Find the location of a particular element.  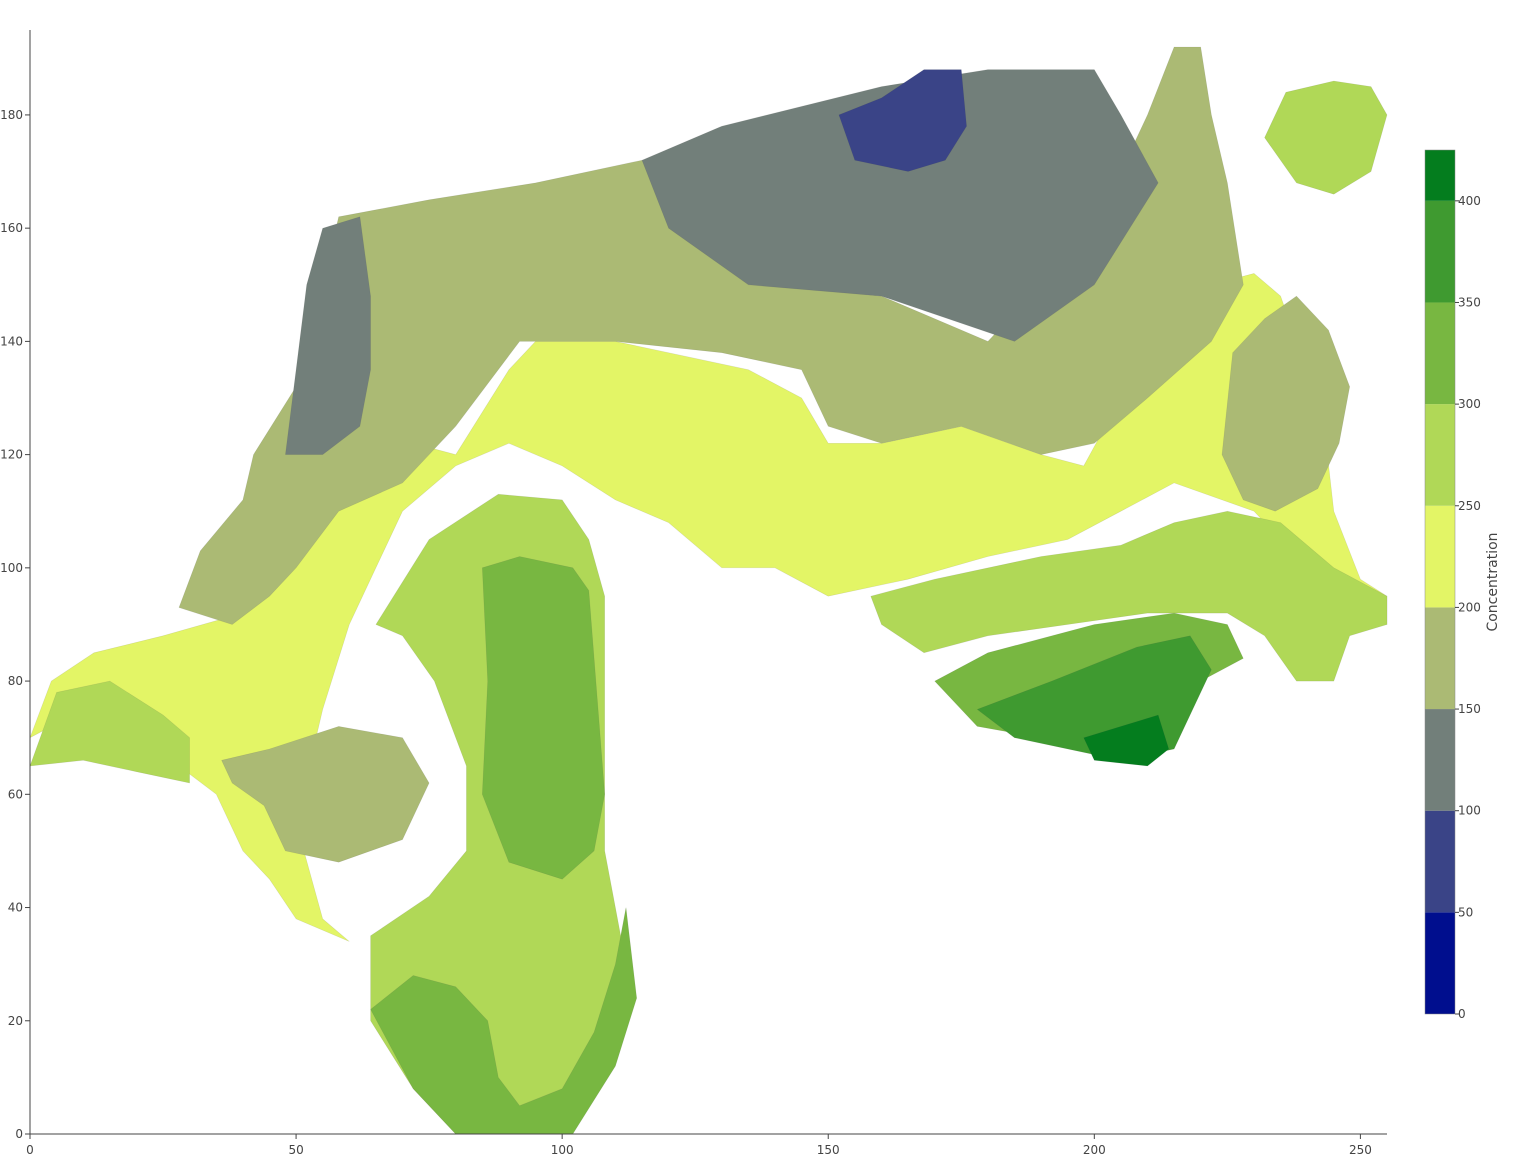

x-tick-label: 200 is located at coordinates (1094, 1150).